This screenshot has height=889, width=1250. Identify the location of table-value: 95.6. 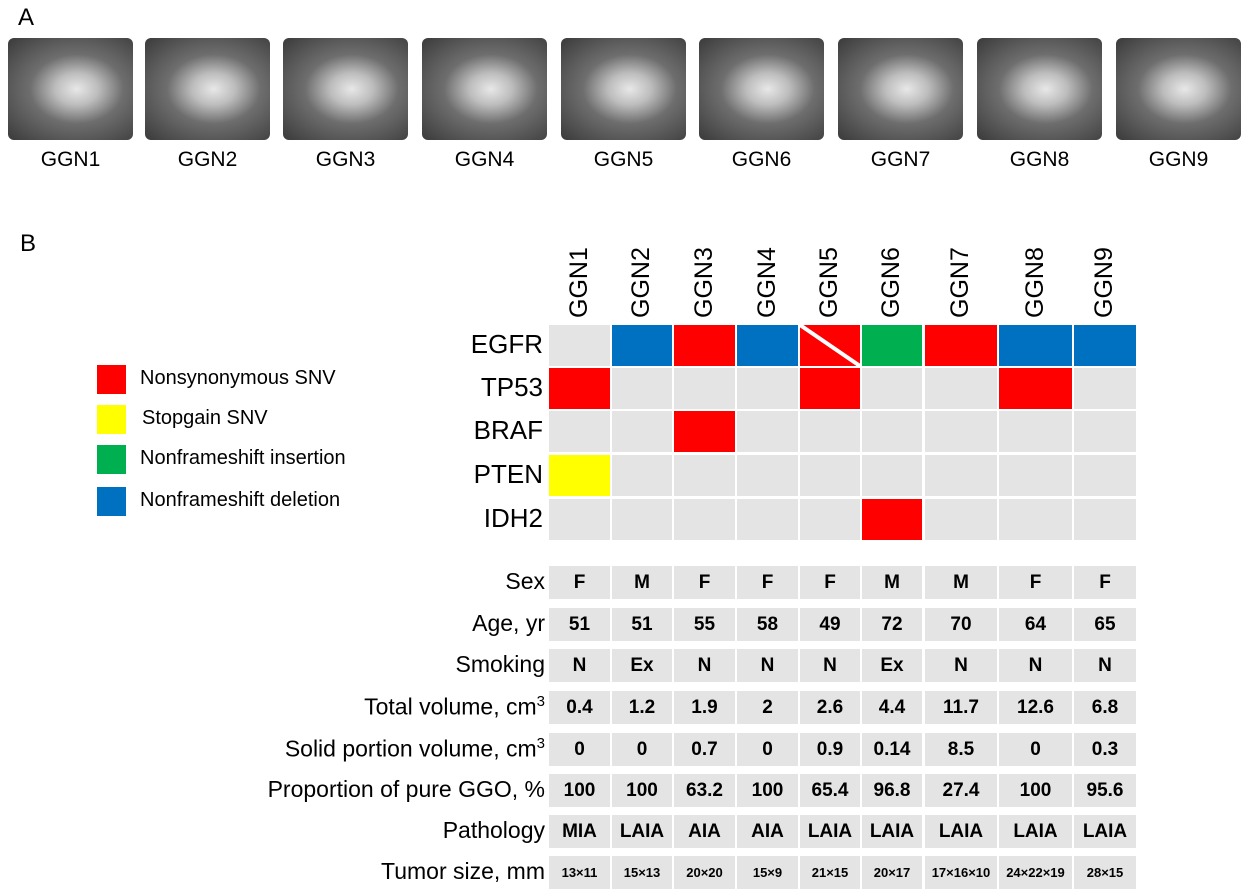
(1105, 790).